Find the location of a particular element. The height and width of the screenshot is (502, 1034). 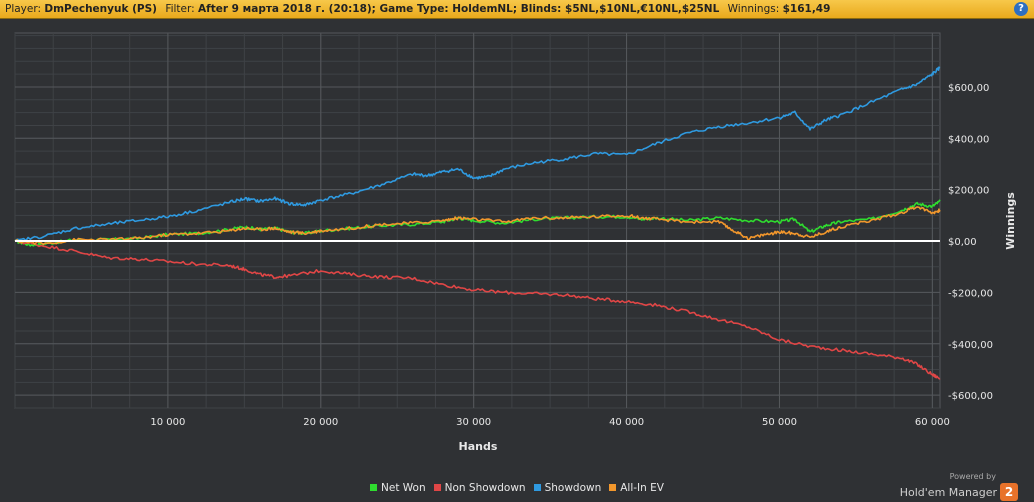

x-tick-label: 30 000 is located at coordinates (473, 422).